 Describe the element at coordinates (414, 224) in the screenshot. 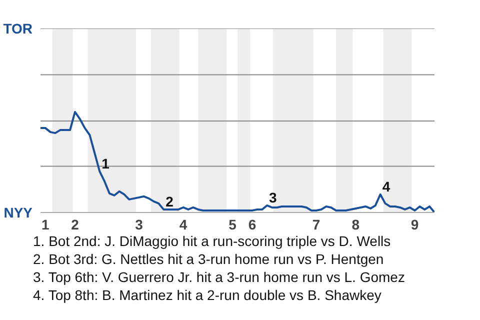

I see `x-tick-label: 9` at that location.